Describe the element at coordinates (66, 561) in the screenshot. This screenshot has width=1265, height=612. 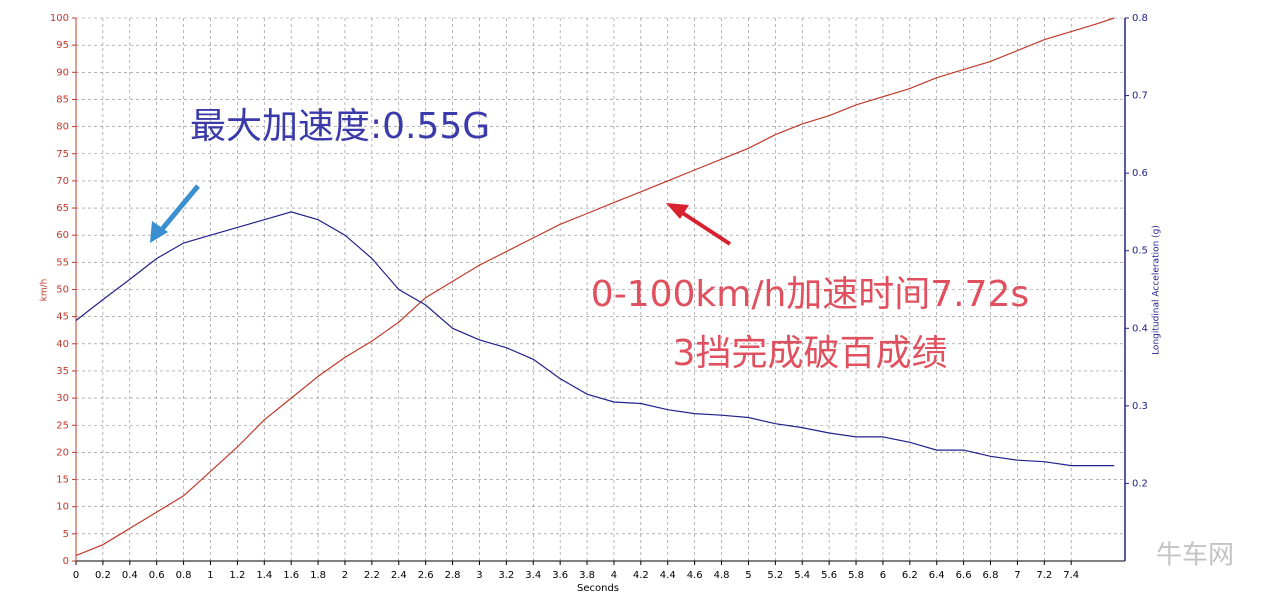
I see `y-tick-label: 0` at that location.